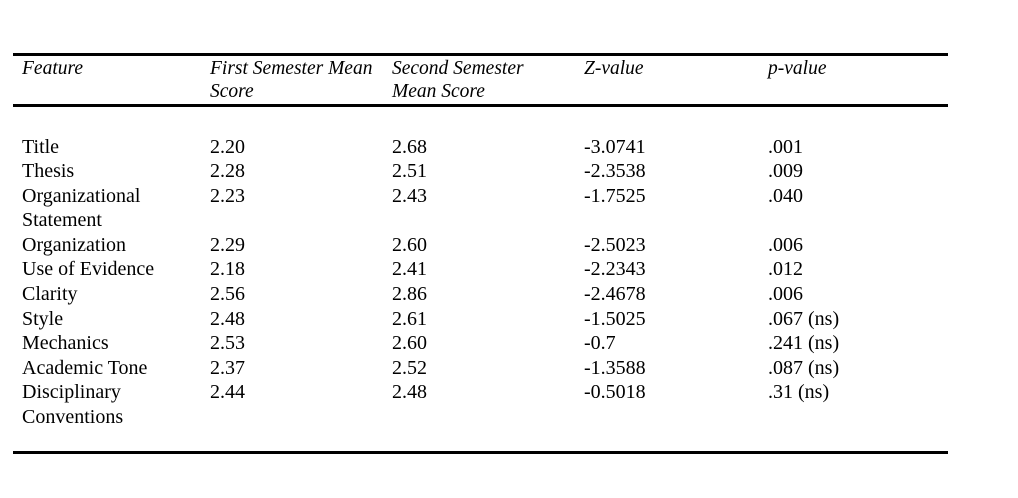 This screenshot has height=498, width=1018. Describe the element at coordinates (409, 195) in the screenshot. I see `cell-second: 2.43` at that location.